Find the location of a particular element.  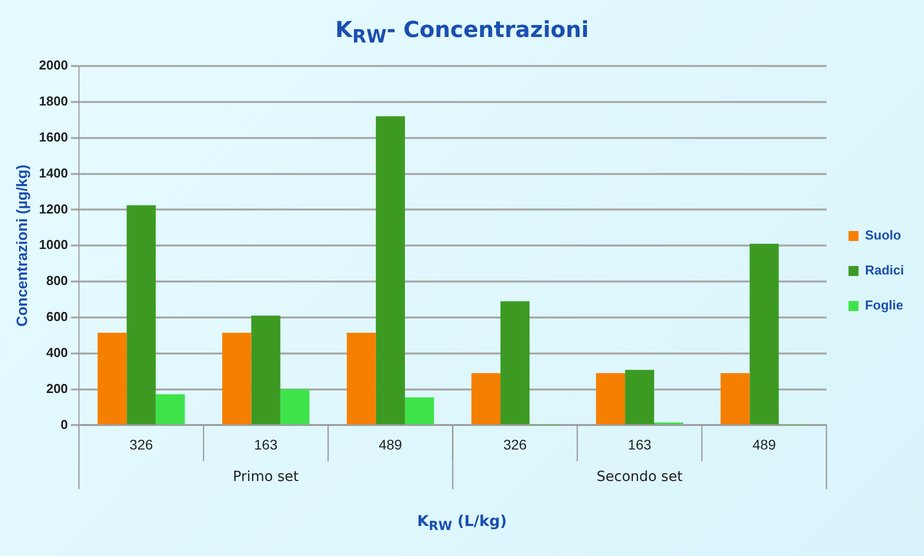

text: Primo set is located at coordinates (266, 476).